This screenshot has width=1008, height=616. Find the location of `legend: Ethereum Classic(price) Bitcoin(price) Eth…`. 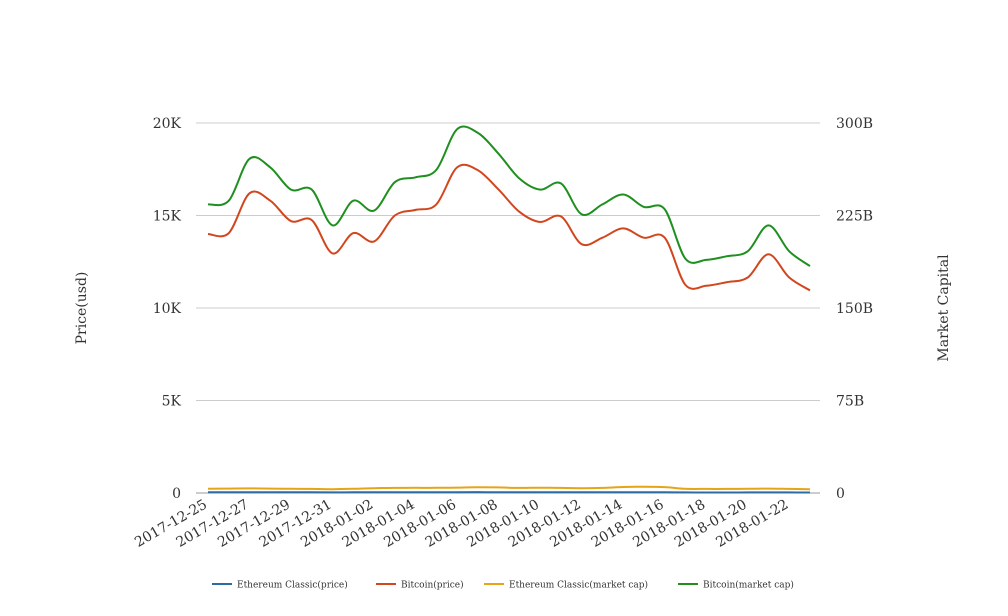

legend: Ethereum Classic(price) Bitcoin(price) Eth… is located at coordinates (503, 585).